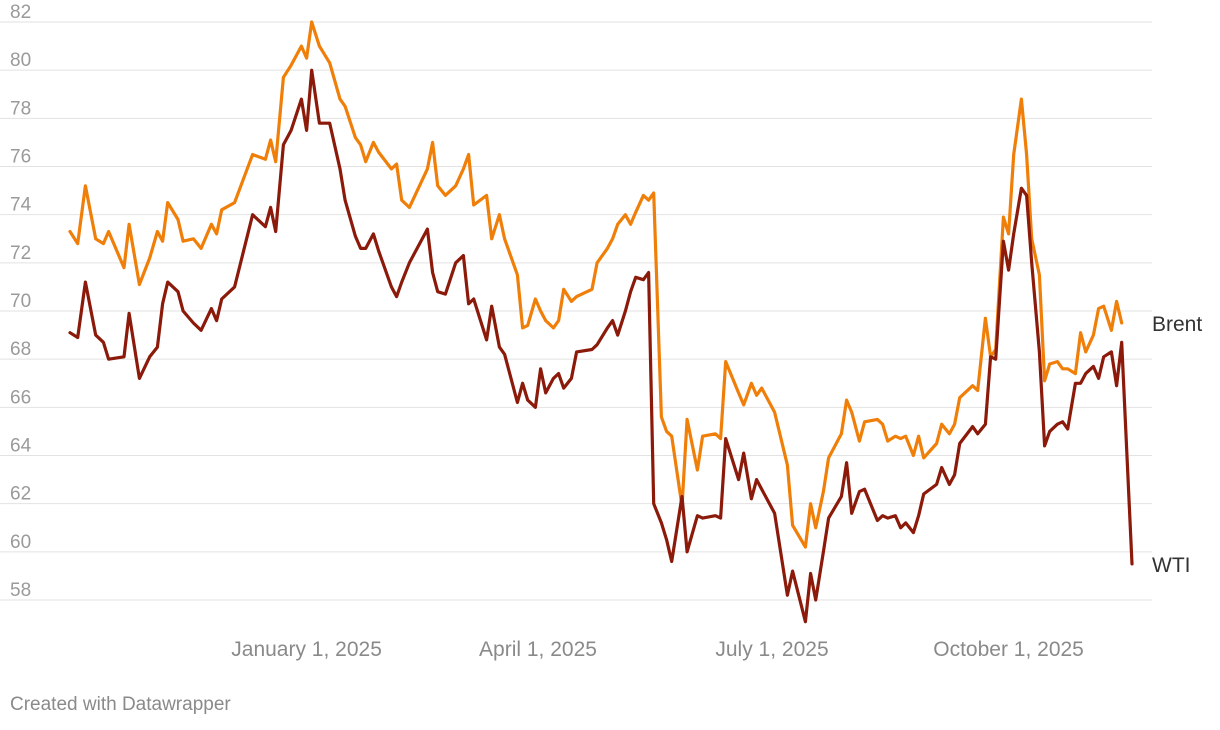 The height and width of the screenshot is (730, 1220). What do you see at coordinates (20, 60) in the screenshot?
I see `y-tick-label: 80` at bounding box center [20, 60].